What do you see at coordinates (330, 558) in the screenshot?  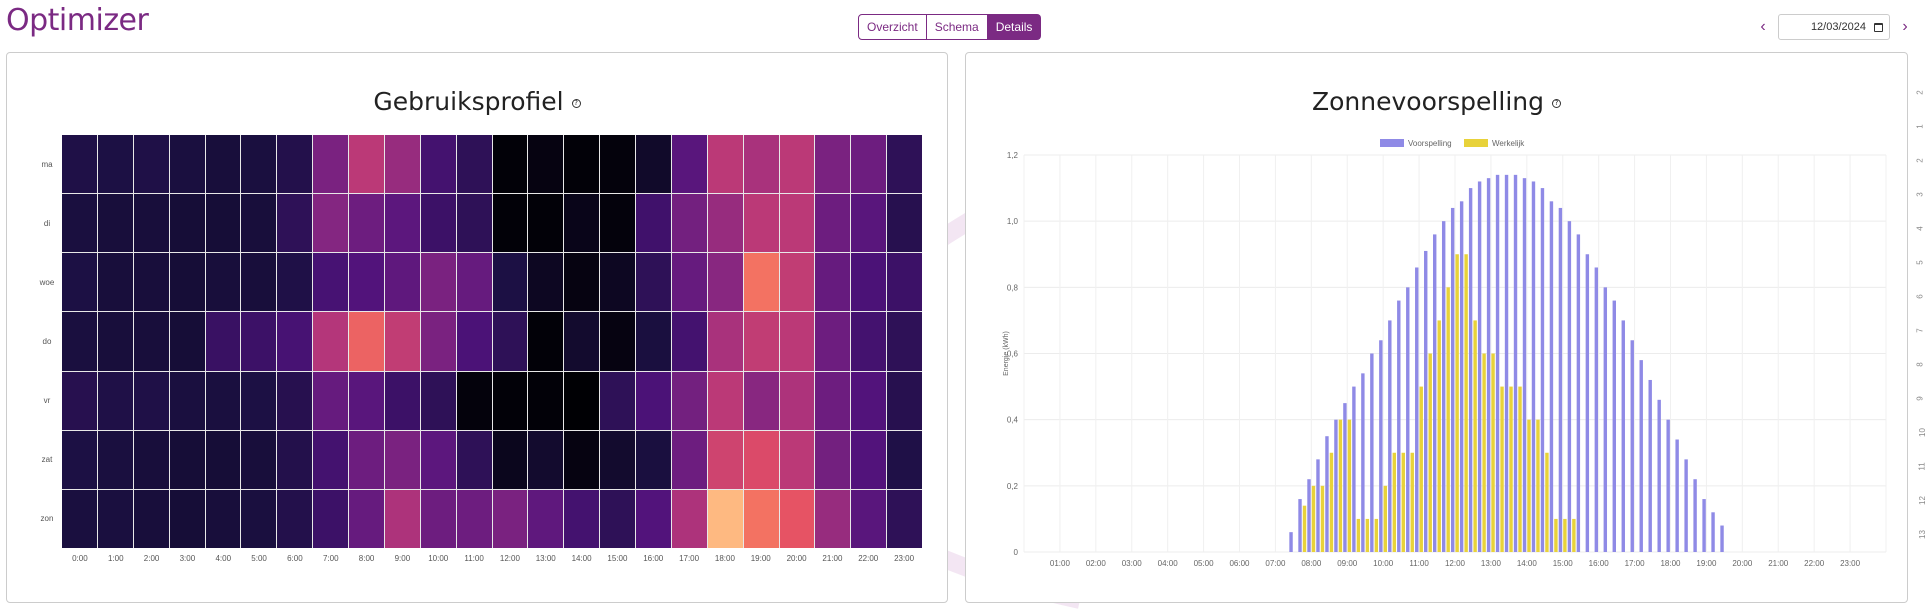 I see `heatmap-hour-label: 7:00` at bounding box center [330, 558].